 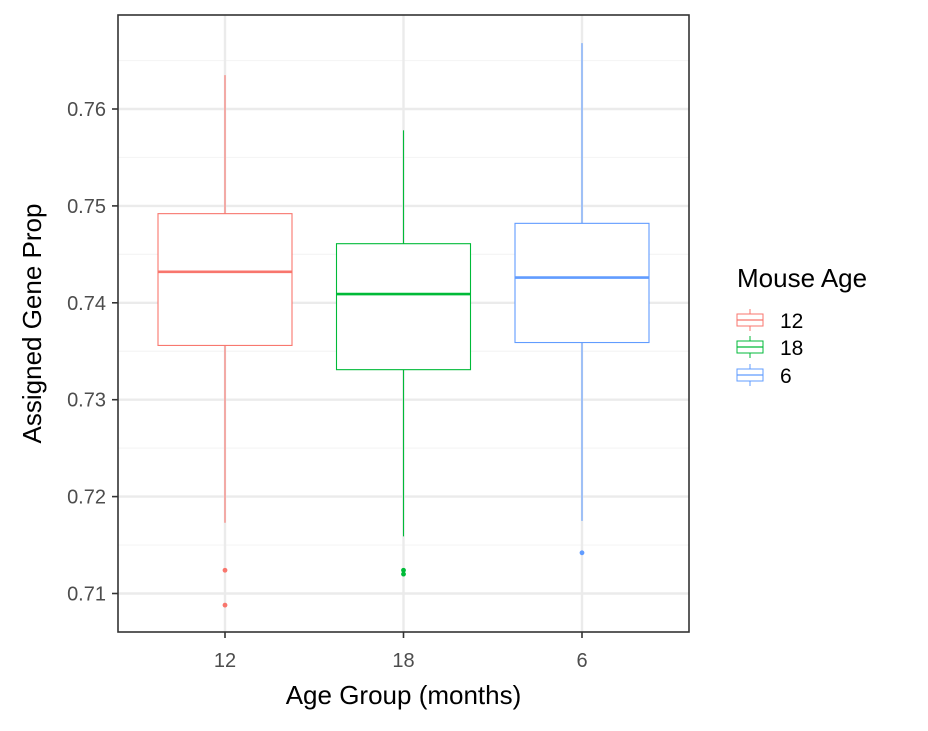 What do you see at coordinates (86, 498) in the screenshot?
I see `y-tick-label: 0.72` at bounding box center [86, 498].